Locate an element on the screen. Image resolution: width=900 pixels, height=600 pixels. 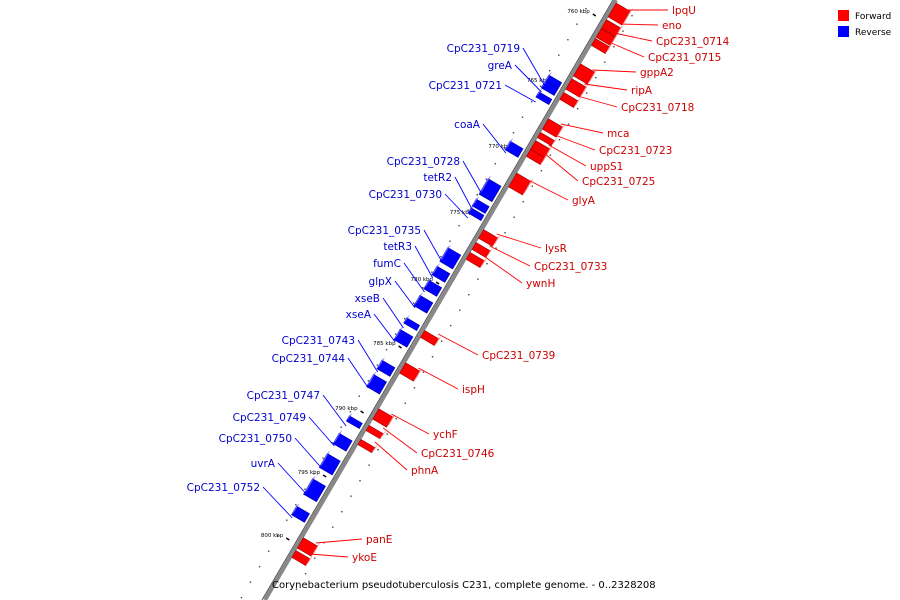
tick-label: 770 kbp is located at coordinates (499, 147).